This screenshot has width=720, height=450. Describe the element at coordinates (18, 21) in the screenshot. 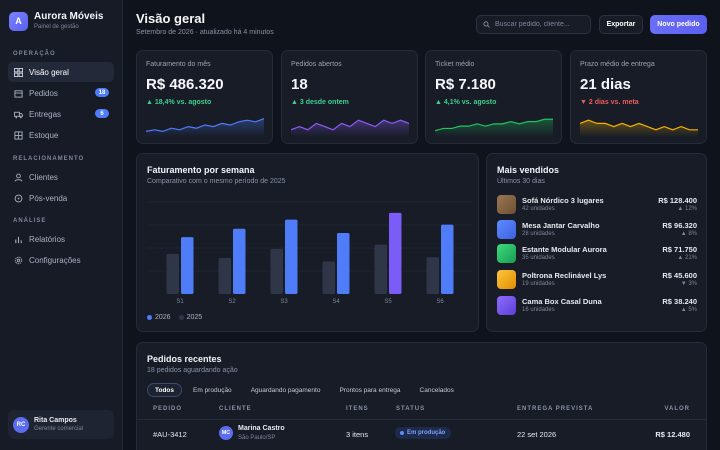

I see `brand-logo: A` at that location.